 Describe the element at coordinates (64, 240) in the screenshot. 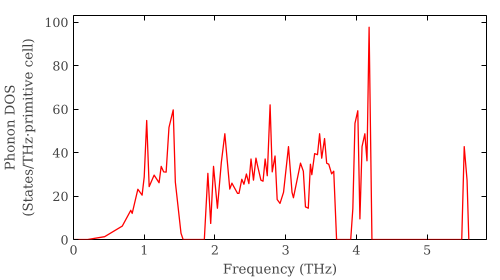

I see `y-tick-label: 0` at that location.